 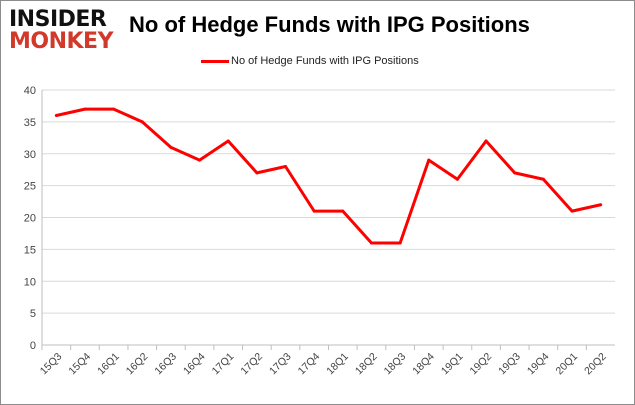 I want to click on y-tick-label: 35, so click(x=30, y=123).